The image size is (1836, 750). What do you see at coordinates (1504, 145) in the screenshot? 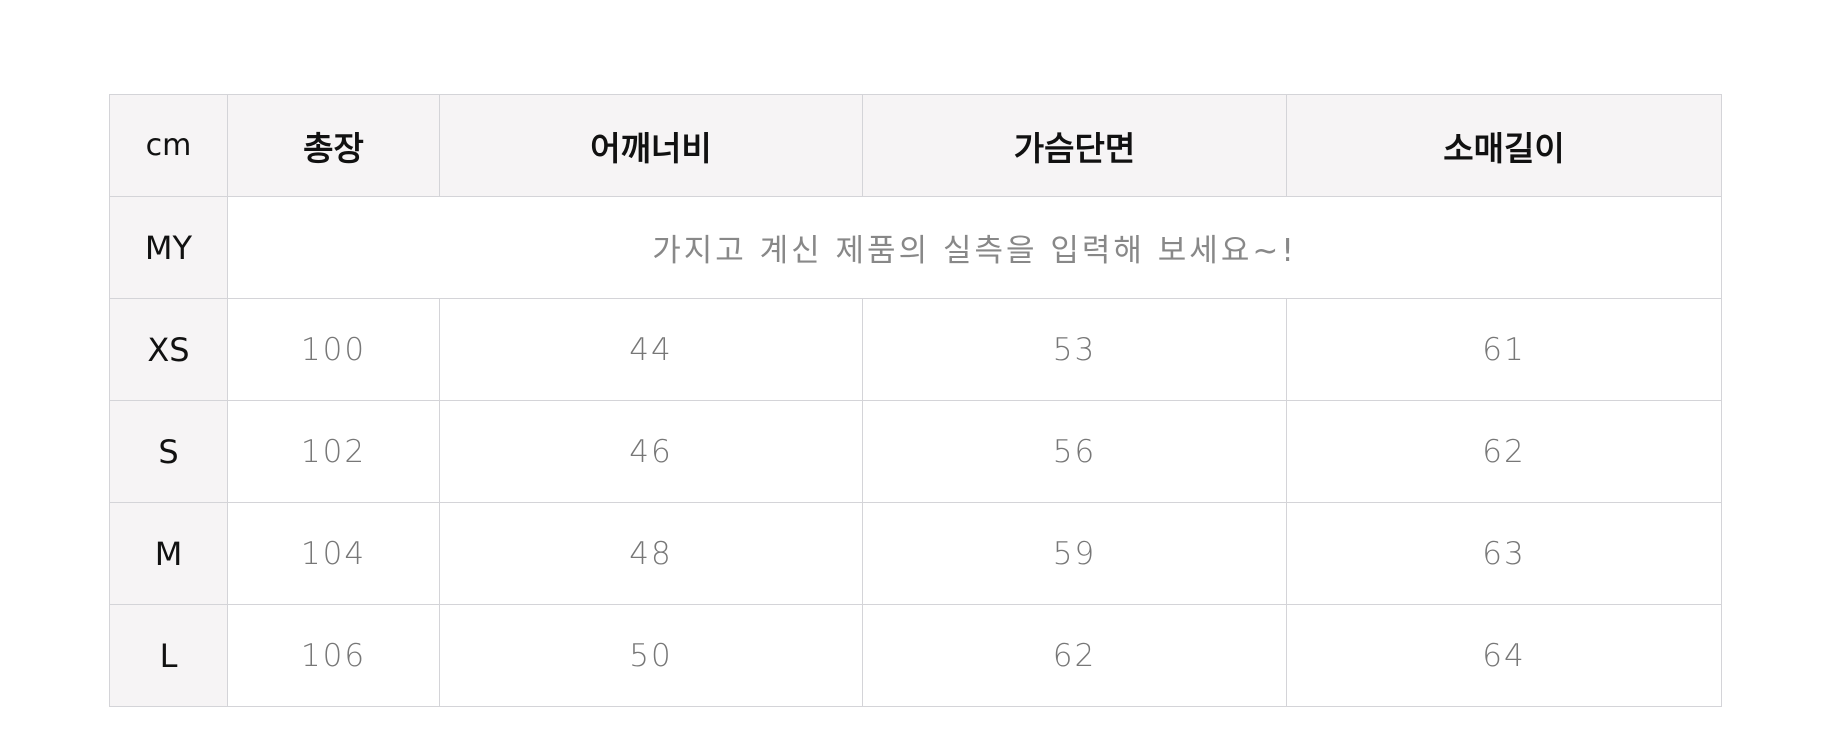
I see `column-header-sleeve-length: 소매길이` at bounding box center [1504, 145].